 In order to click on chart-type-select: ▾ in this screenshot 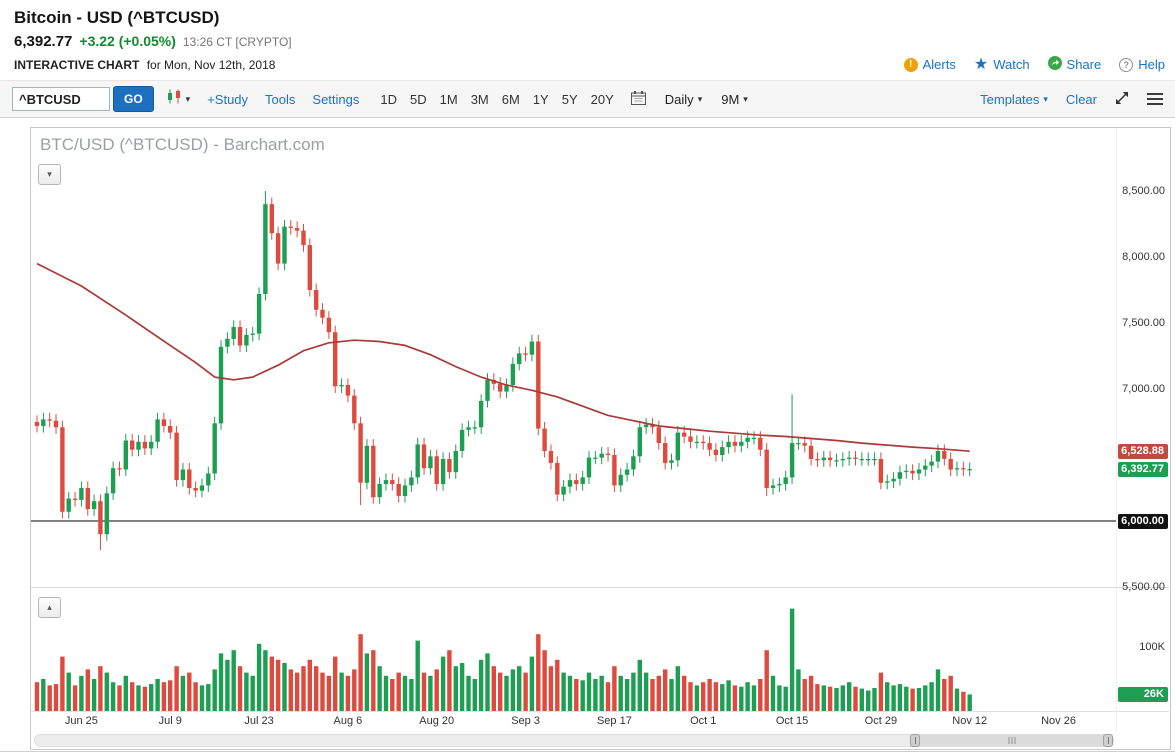, I will do `click(178, 99)`.